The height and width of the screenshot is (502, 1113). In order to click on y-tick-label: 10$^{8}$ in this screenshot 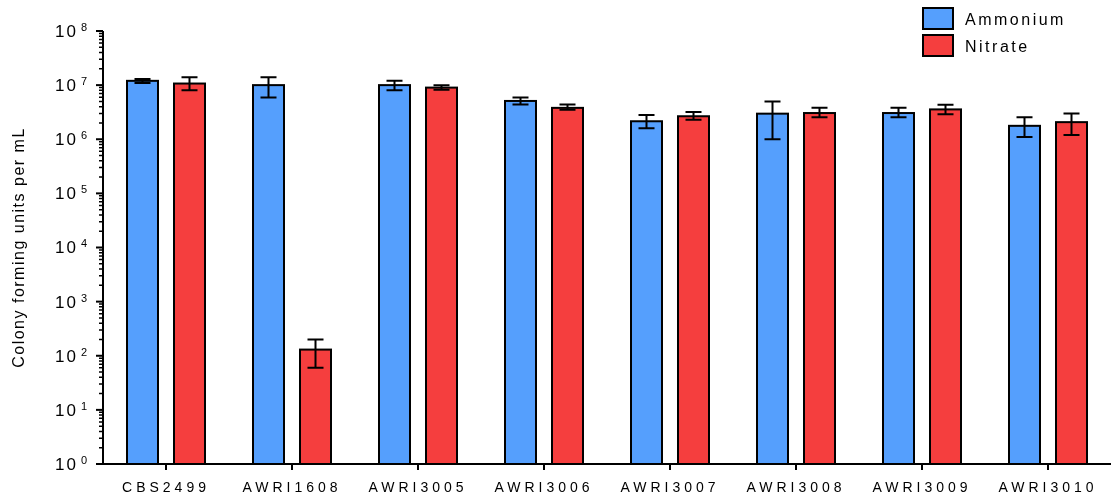, I will do `click(71, 30)`.